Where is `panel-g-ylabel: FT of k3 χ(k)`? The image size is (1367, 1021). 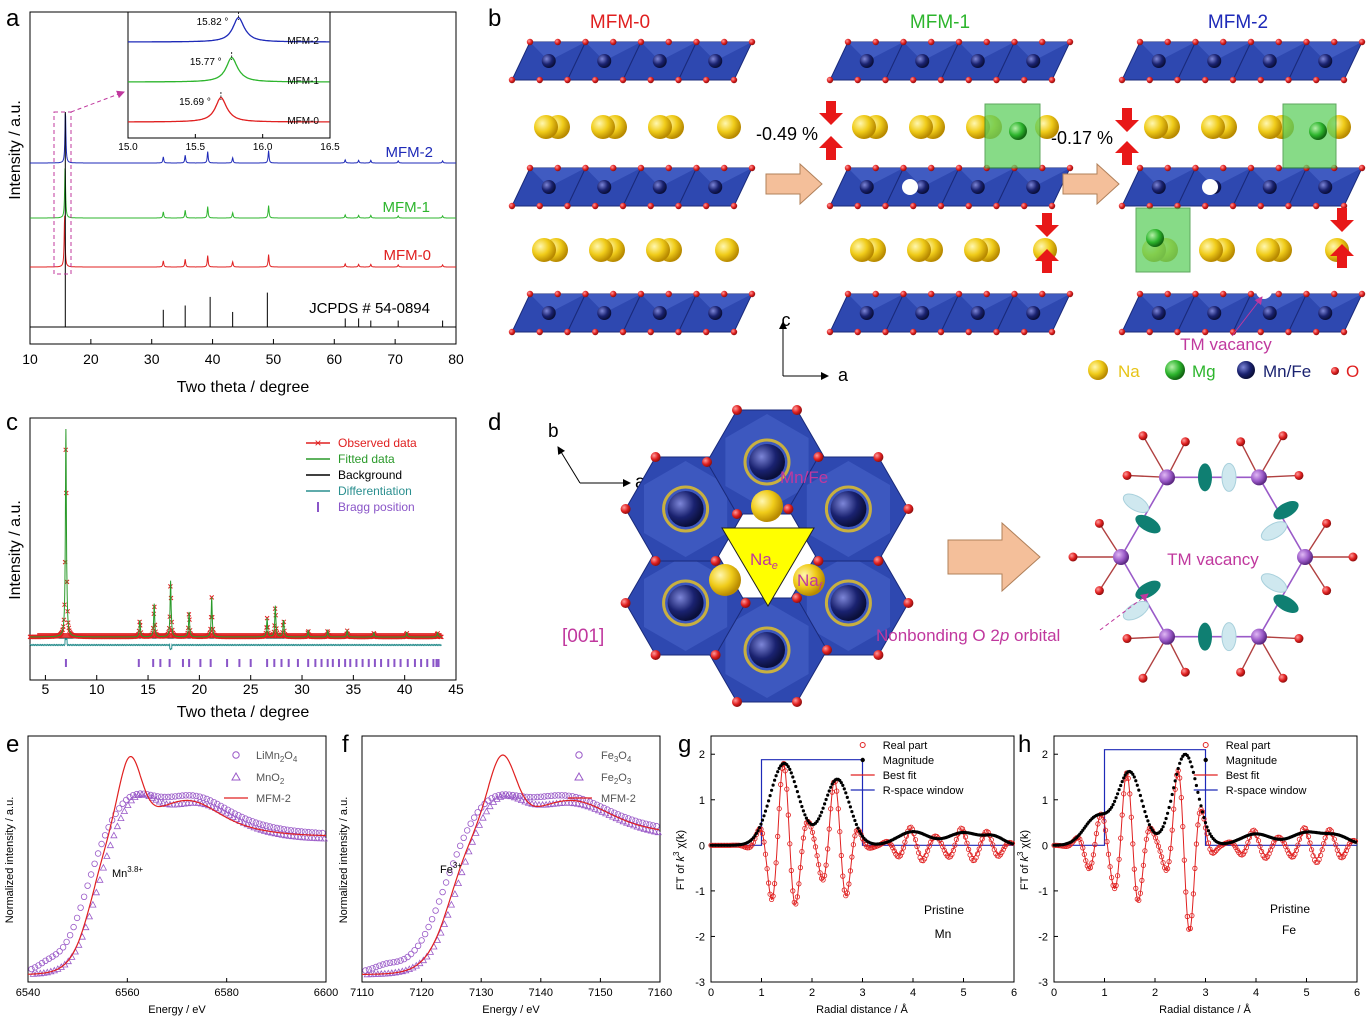
panel-g-ylabel: FT of k3 χ(k) is located at coordinates (679, 860).